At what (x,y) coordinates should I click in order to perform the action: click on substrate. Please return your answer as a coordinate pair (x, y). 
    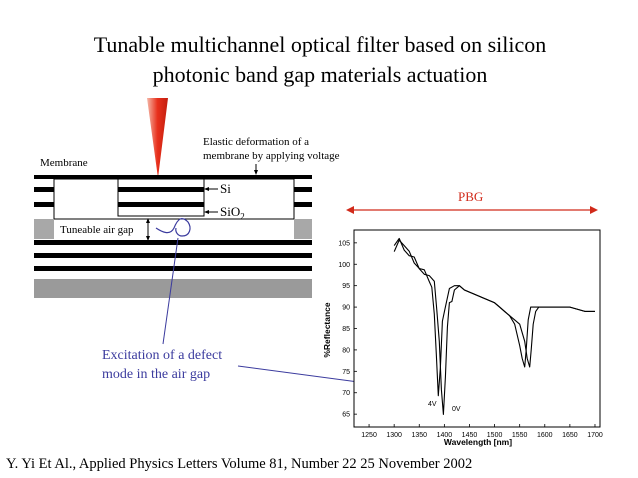
    Looking at the image, I should click on (173, 288).